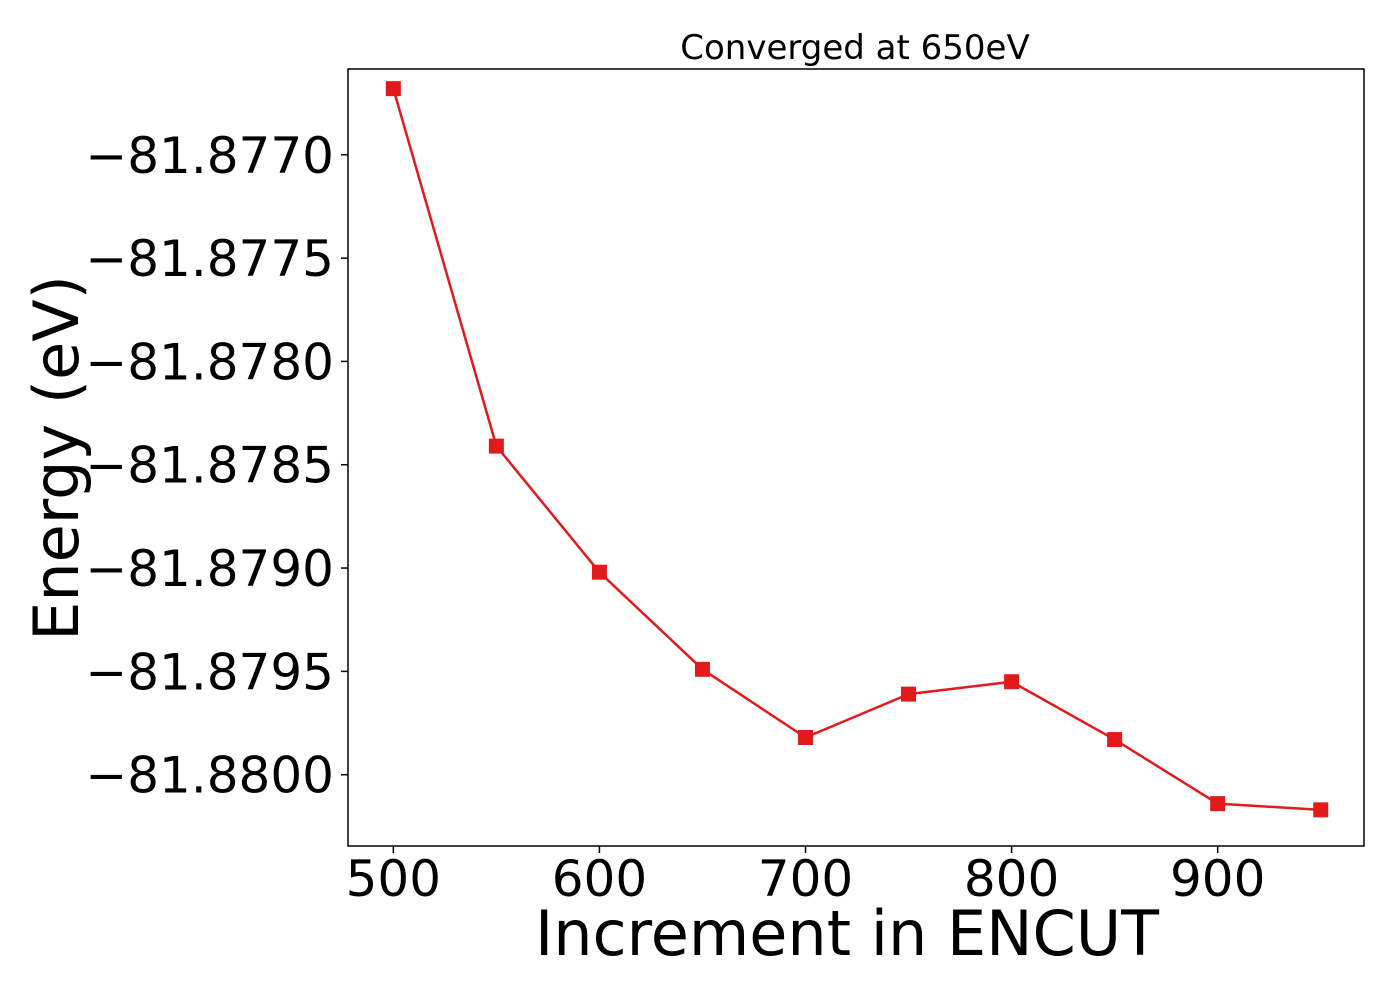 The height and width of the screenshot is (1005, 1400). What do you see at coordinates (209, 259) in the screenshot?
I see `y-tick-label: −81.8775` at bounding box center [209, 259].